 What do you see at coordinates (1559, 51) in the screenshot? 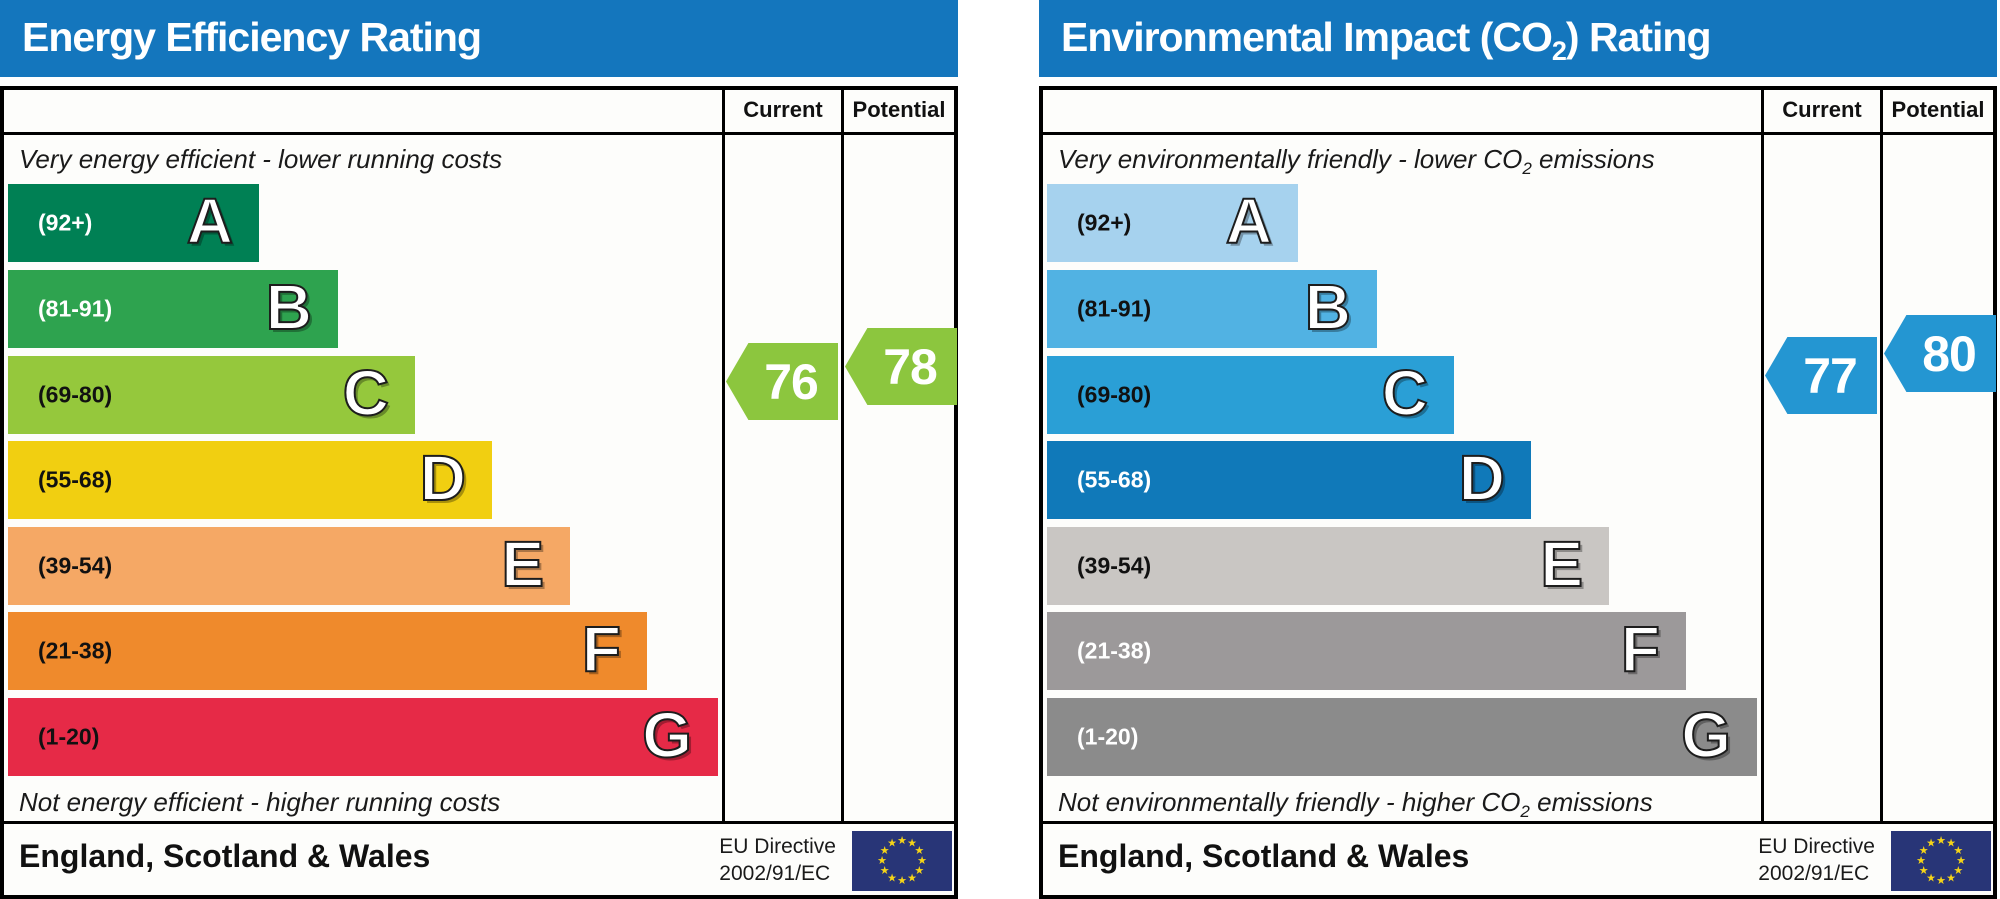
I see `chart-title-subscript: 2` at bounding box center [1559, 51].